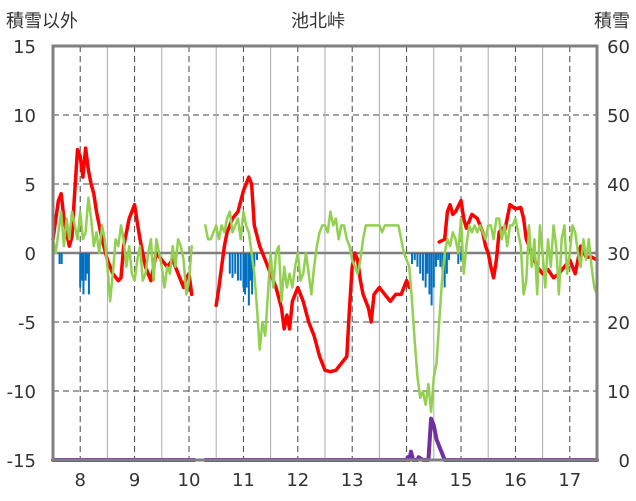  I want to click on right-axis-title: 積雪, so click(612, 21).